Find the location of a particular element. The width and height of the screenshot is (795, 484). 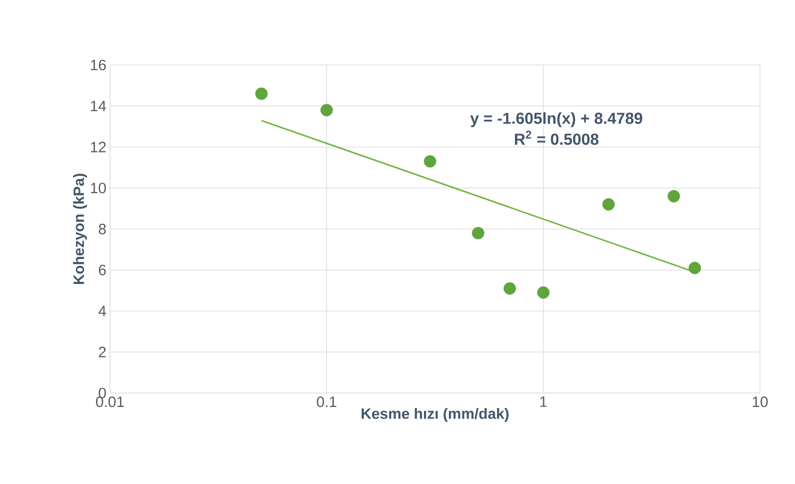

y-tick-label: 16 is located at coordinates (98, 65).